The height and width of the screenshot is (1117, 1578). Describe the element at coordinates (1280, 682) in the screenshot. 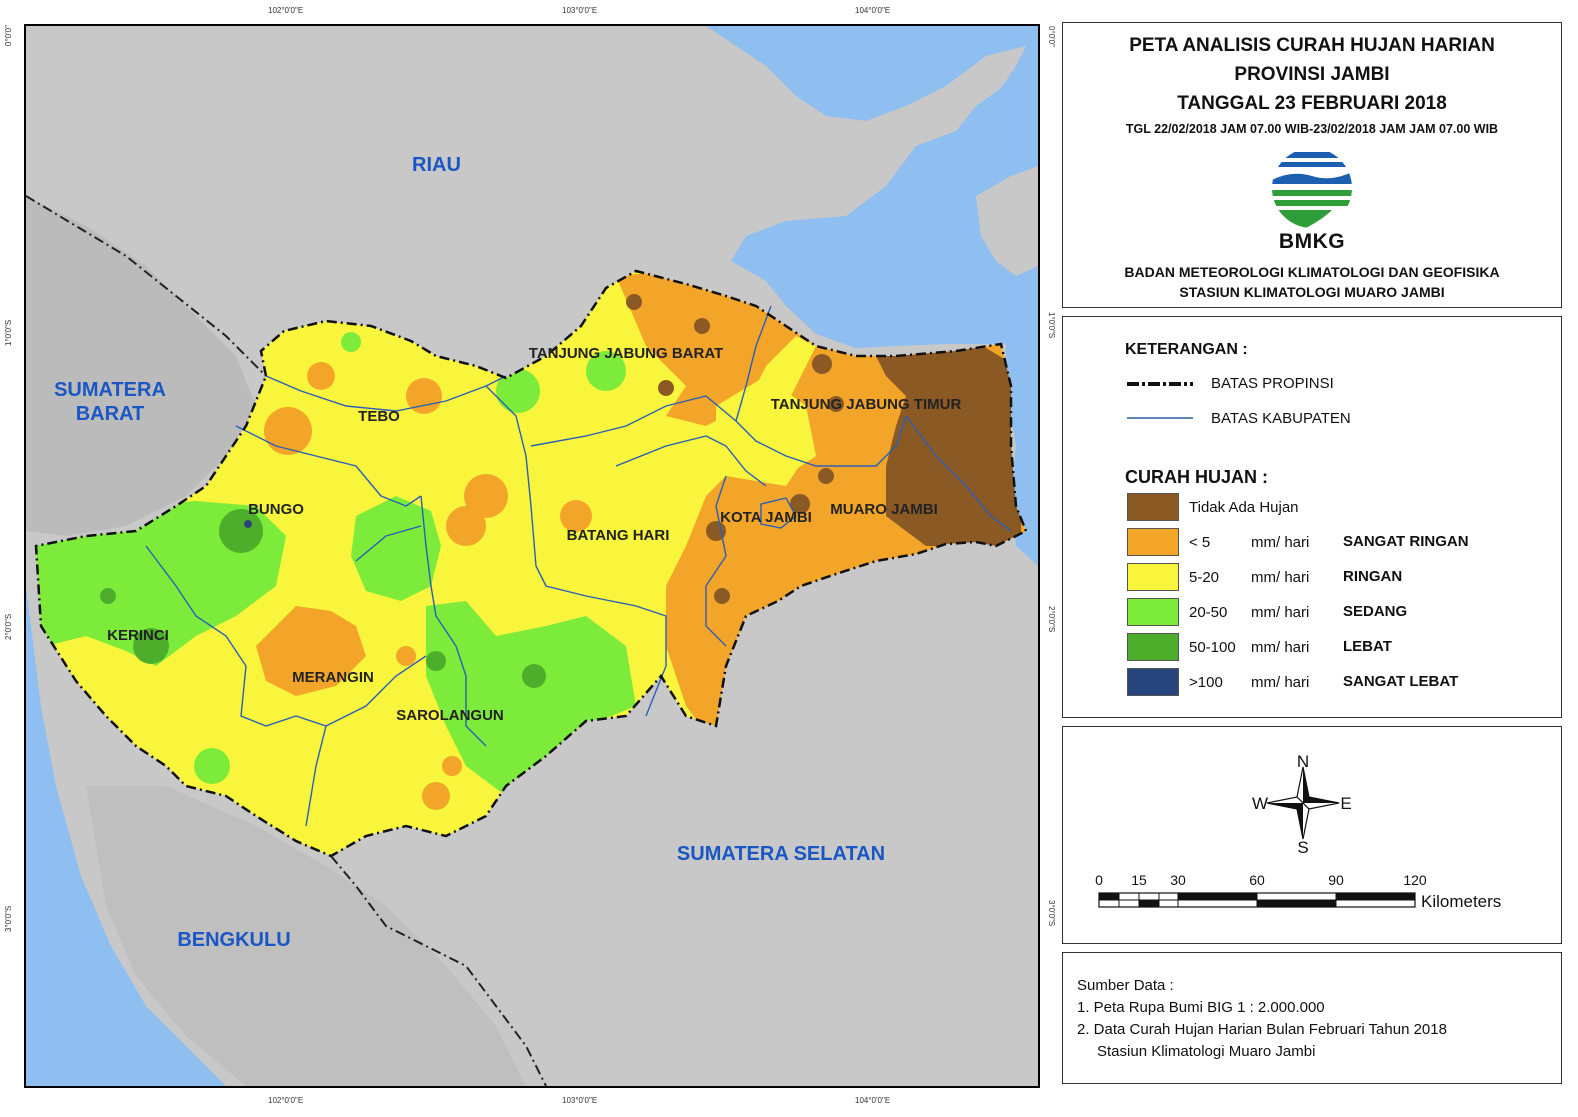

I see `unit-very-heavy: mm/ hari` at that location.